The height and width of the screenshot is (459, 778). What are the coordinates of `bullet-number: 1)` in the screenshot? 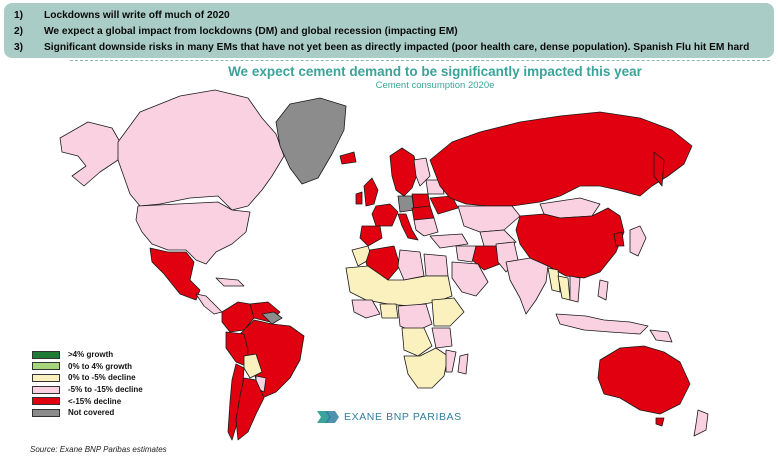 It's located at (19, 15).